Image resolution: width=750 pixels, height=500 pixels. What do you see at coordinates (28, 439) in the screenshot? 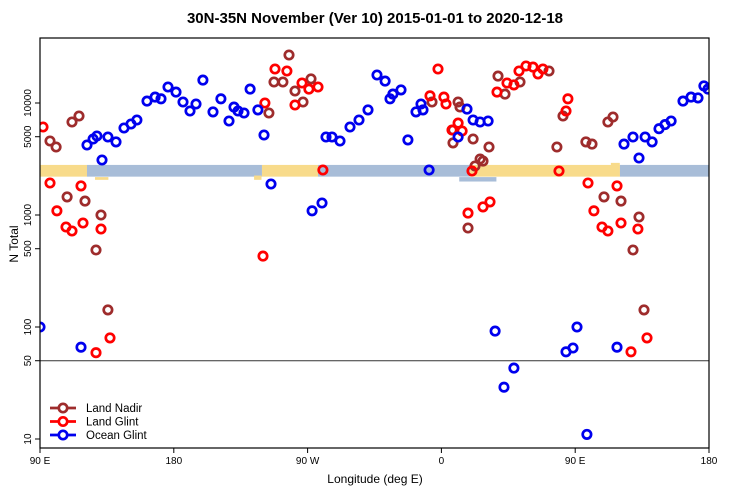
I see `y-tick-label: 10` at bounding box center [28, 439].